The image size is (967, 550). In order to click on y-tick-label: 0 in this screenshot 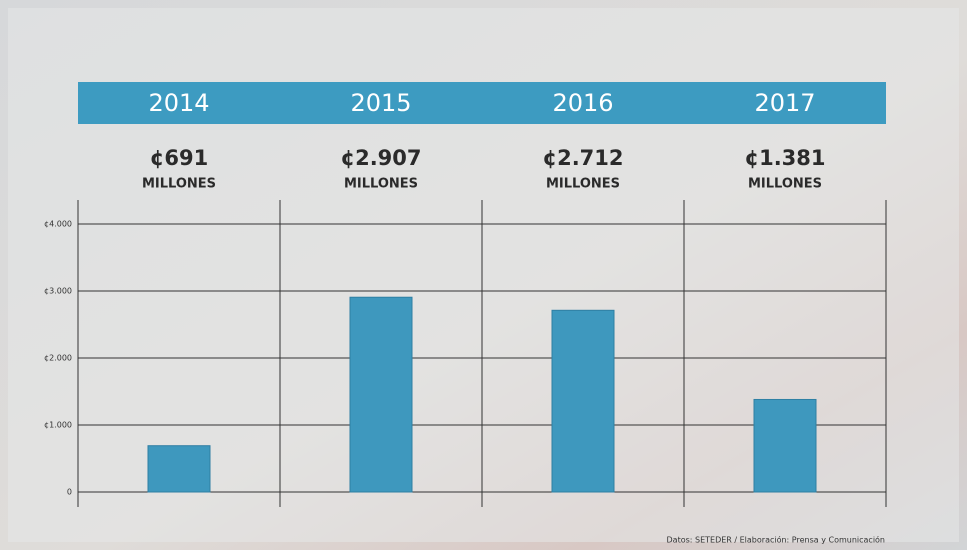, I will do `click(69, 492)`.